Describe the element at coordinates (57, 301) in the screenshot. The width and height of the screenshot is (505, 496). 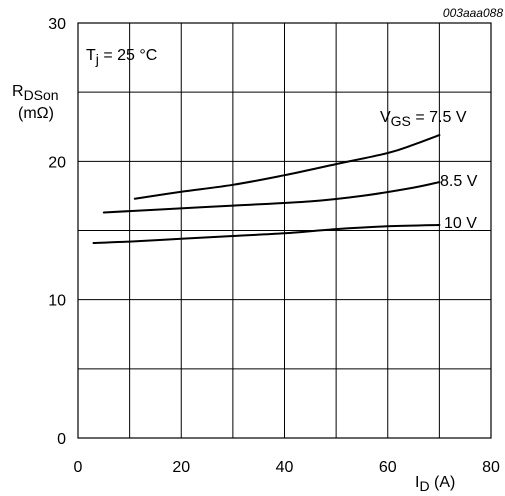
I see `y-tick-label-10: 10` at that location.